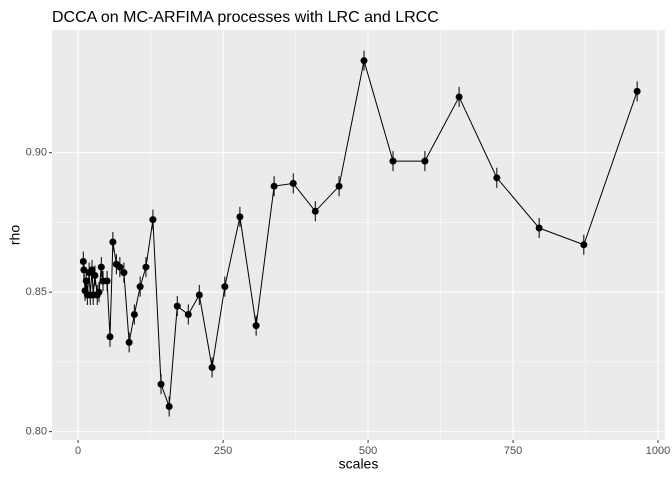  I want to click on y-tick-label: 0.85, so click(36, 292).